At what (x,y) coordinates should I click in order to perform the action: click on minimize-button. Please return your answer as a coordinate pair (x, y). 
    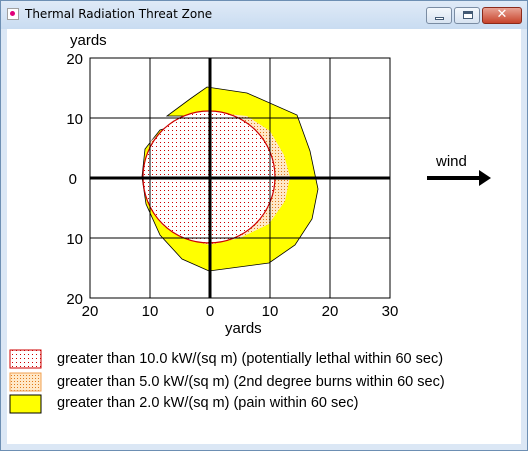
    Looking at the image, I should click on (439, 15).